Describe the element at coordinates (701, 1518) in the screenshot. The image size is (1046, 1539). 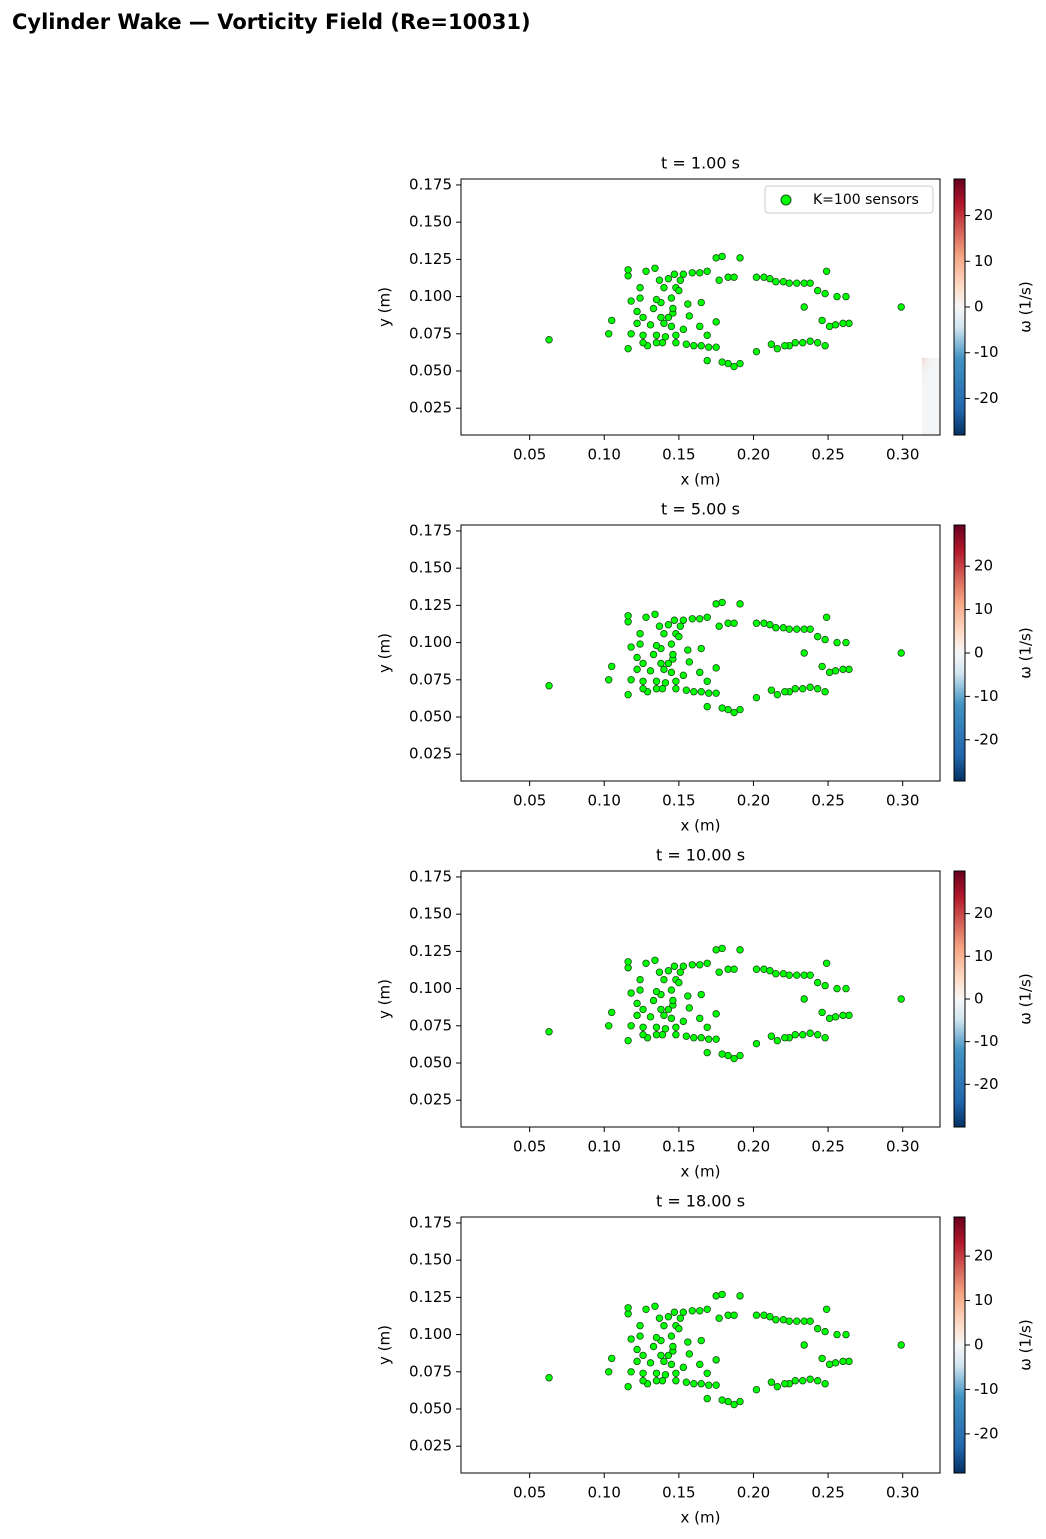
I see `x-axis-label: x (m)` at that location.